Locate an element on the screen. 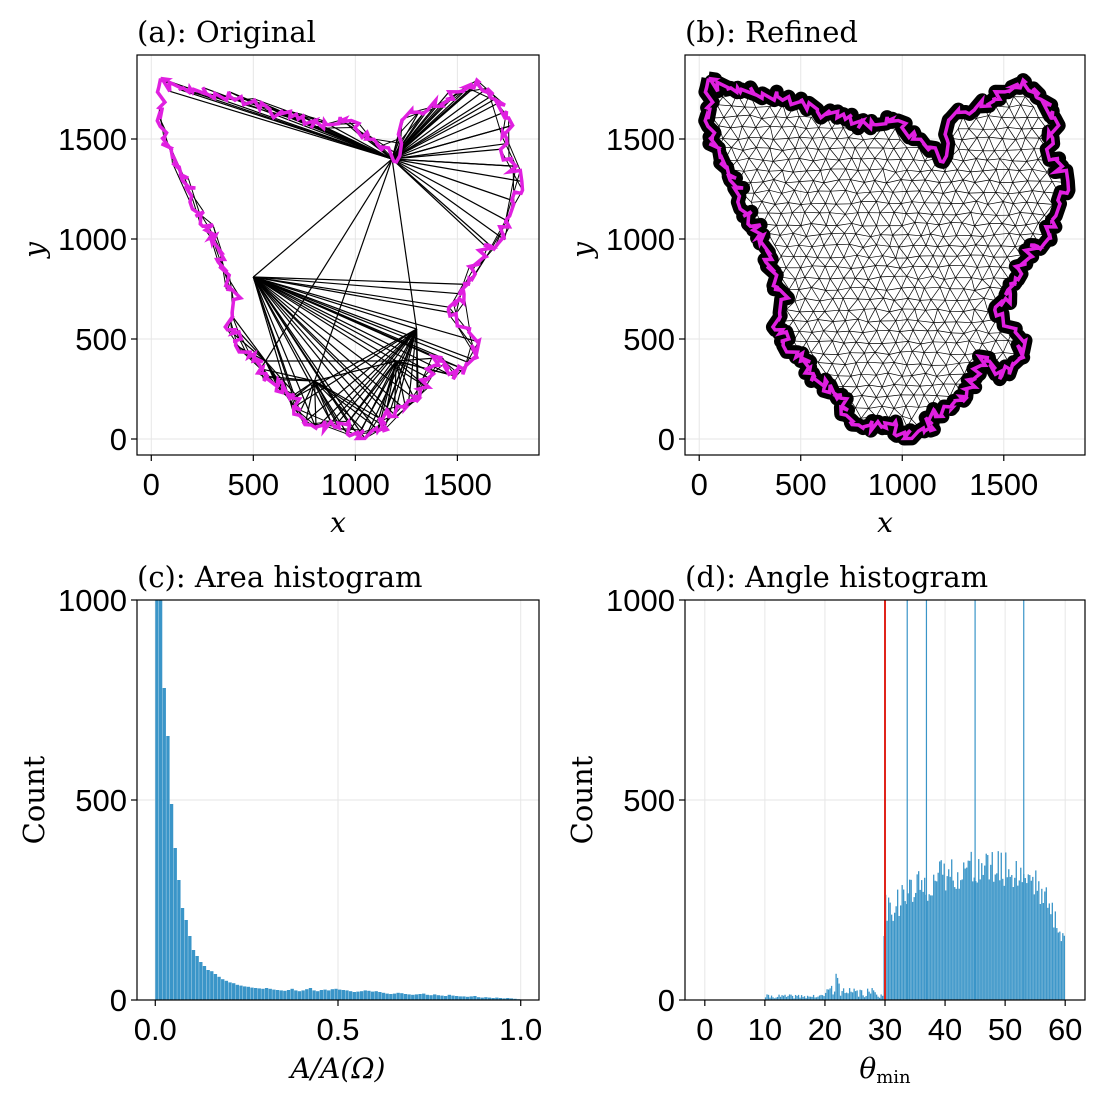 The height and width of the screenshot is (1100, 1100). tick-label-y: 500 is located at coordinates (101, 339).